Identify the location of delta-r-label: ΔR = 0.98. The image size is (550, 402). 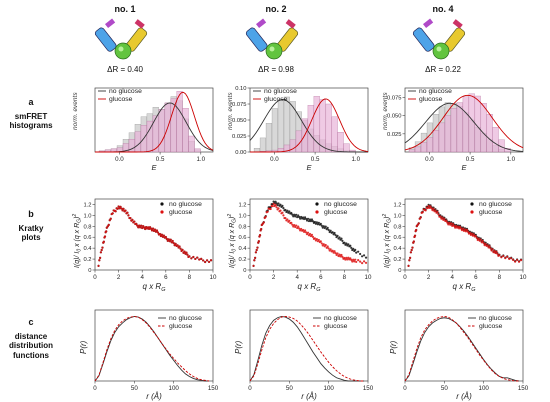
(276, 69).